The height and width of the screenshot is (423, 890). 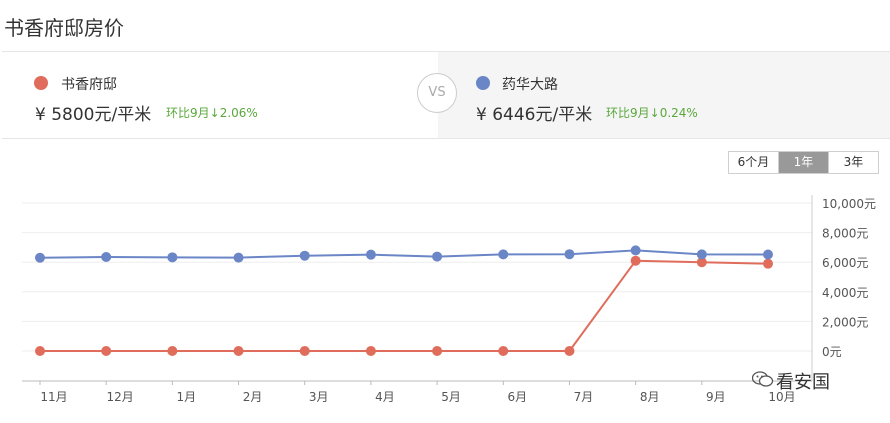 What do you see at coordinates (845, 263) in the screenshot?
I see `y-tick-label: 6,000元` at bounding box center [845, 263].